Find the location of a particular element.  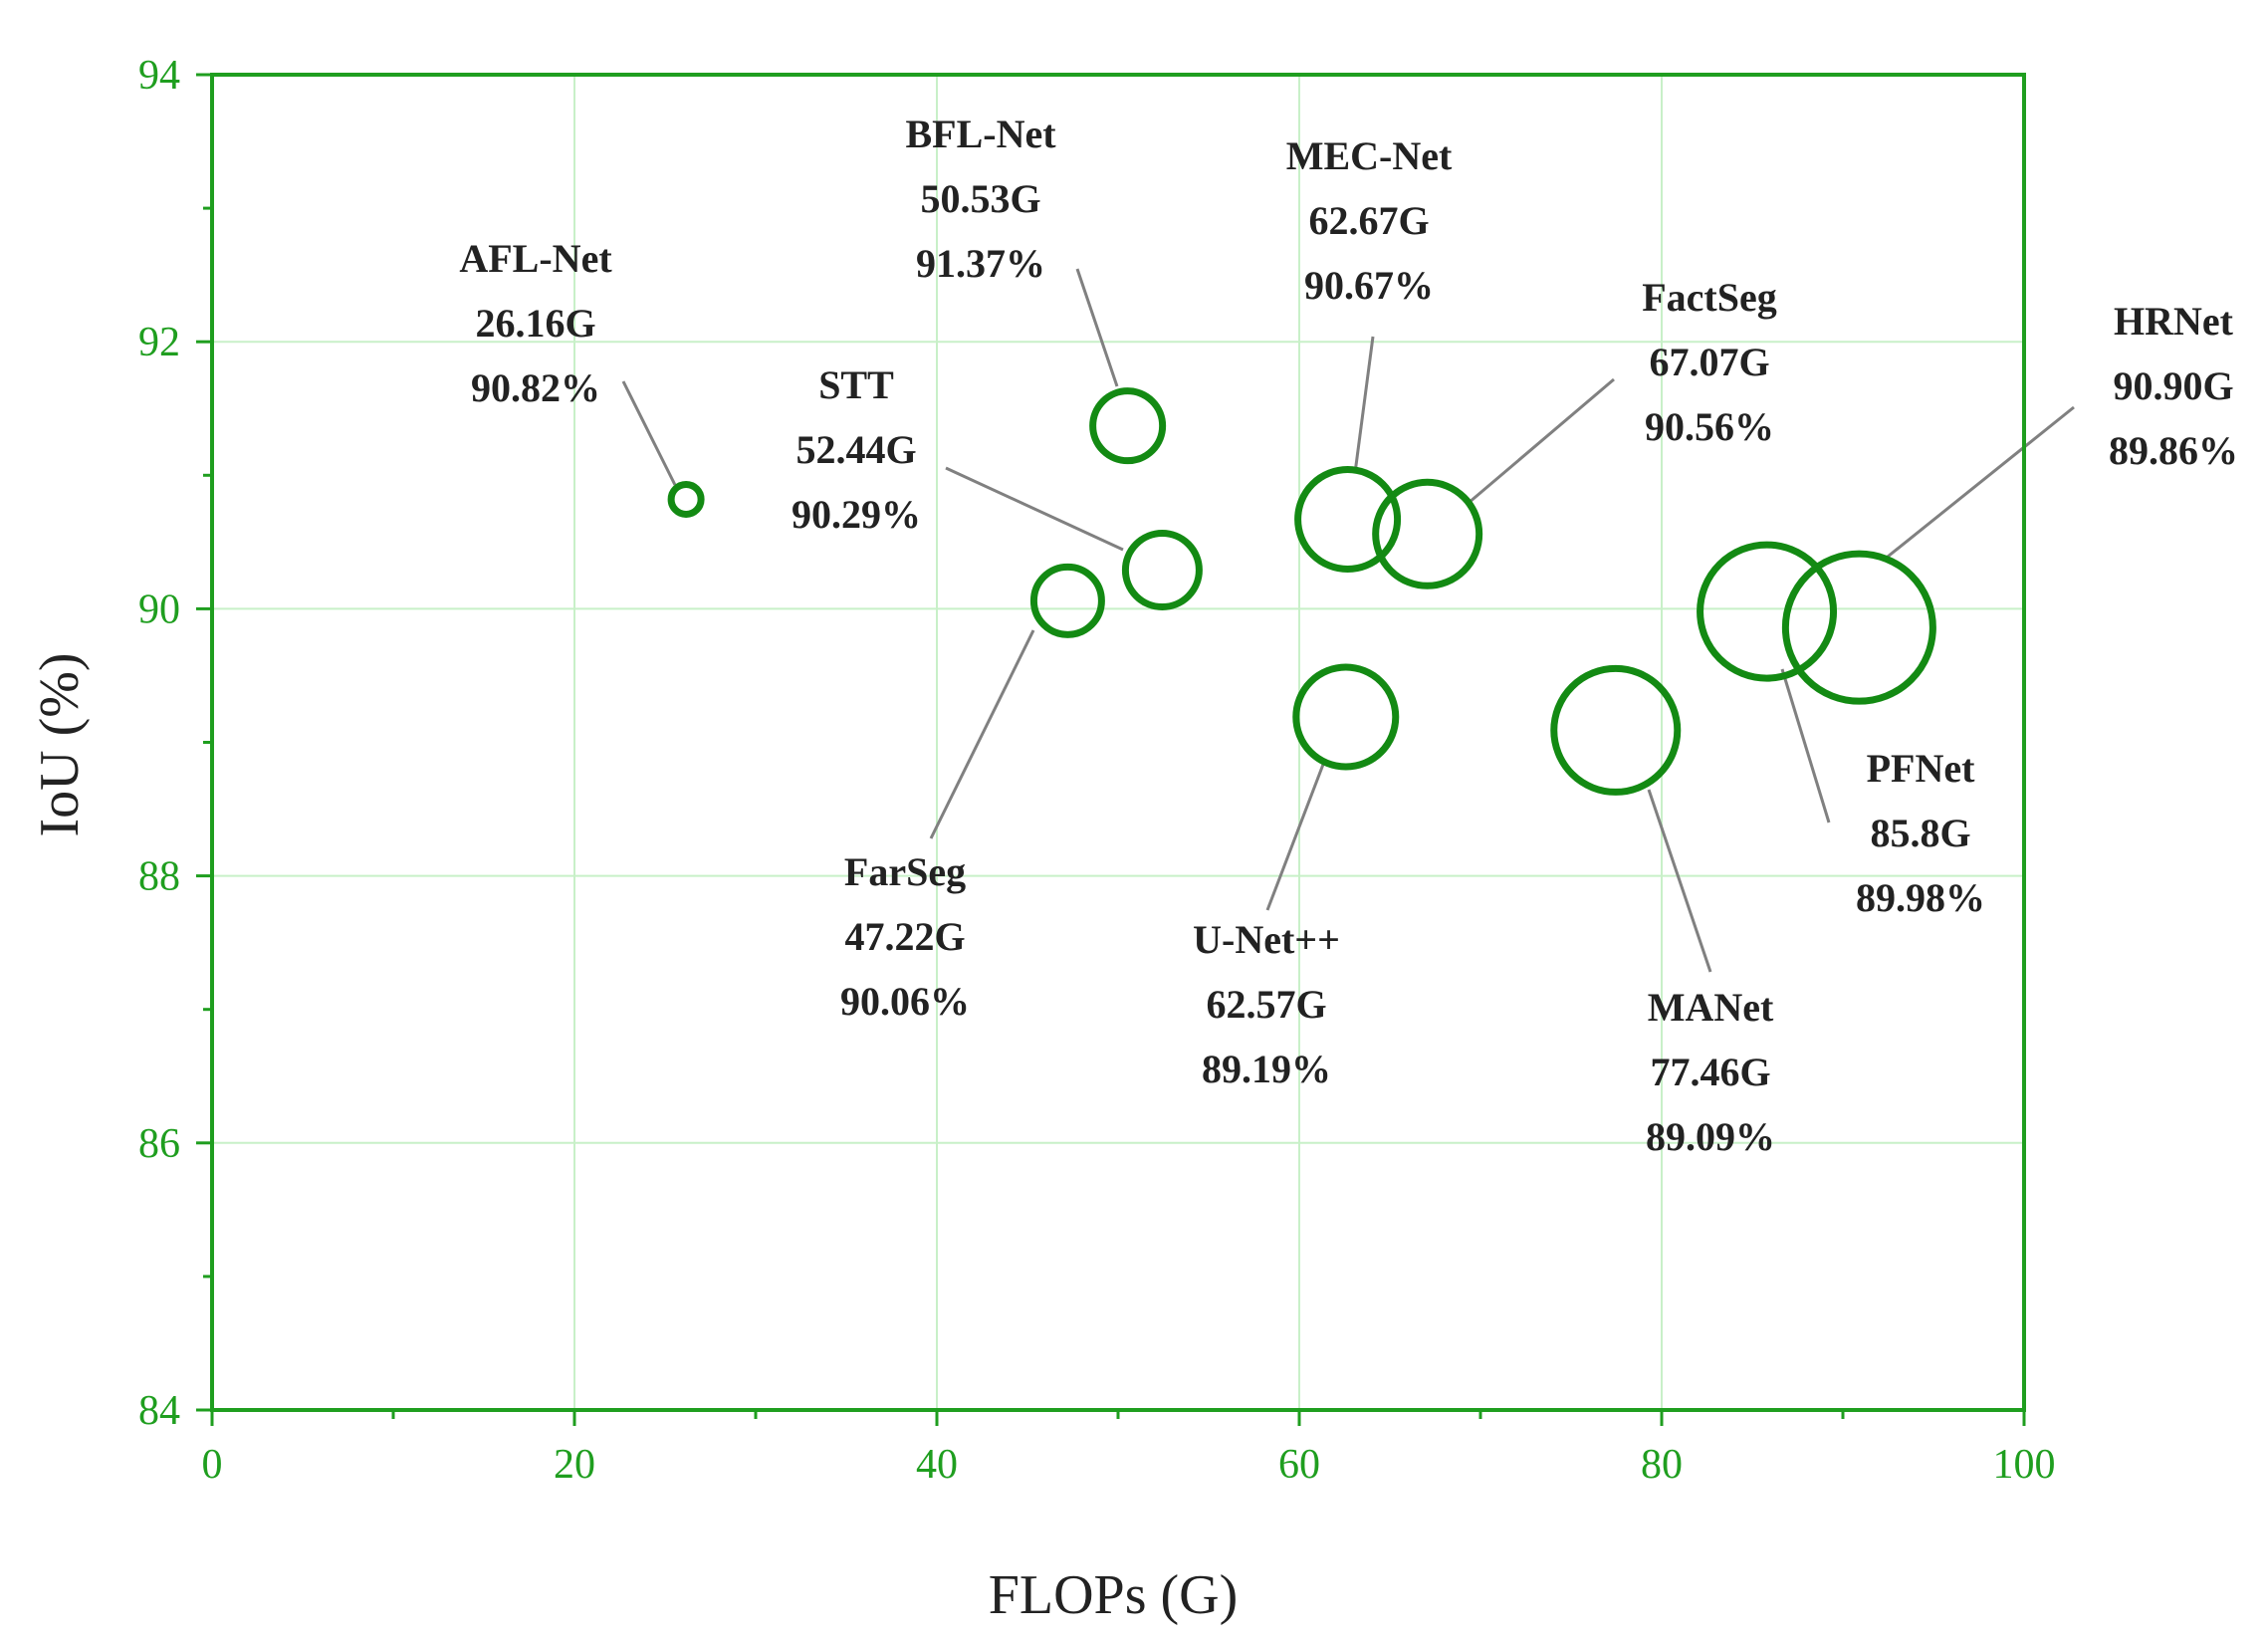

point-annotation: AFL-Net 26.16G 90.82% is located at coordinates (536, 323).